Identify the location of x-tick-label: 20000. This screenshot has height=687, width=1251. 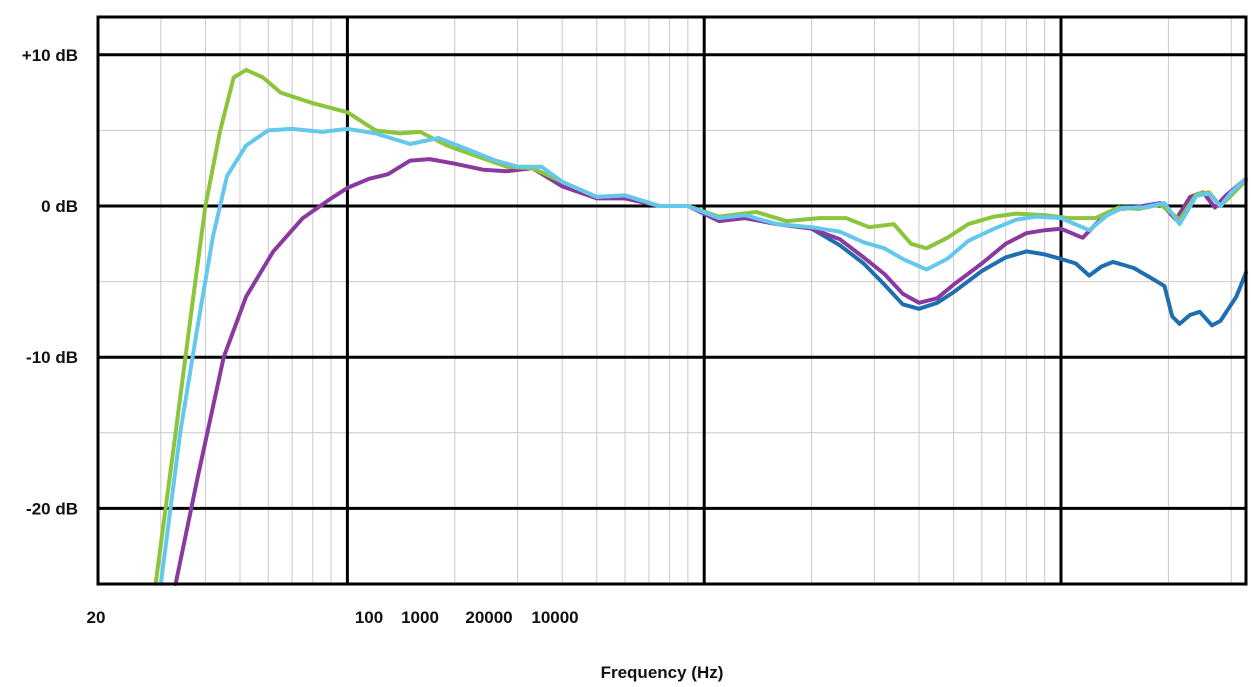
(488, 617).